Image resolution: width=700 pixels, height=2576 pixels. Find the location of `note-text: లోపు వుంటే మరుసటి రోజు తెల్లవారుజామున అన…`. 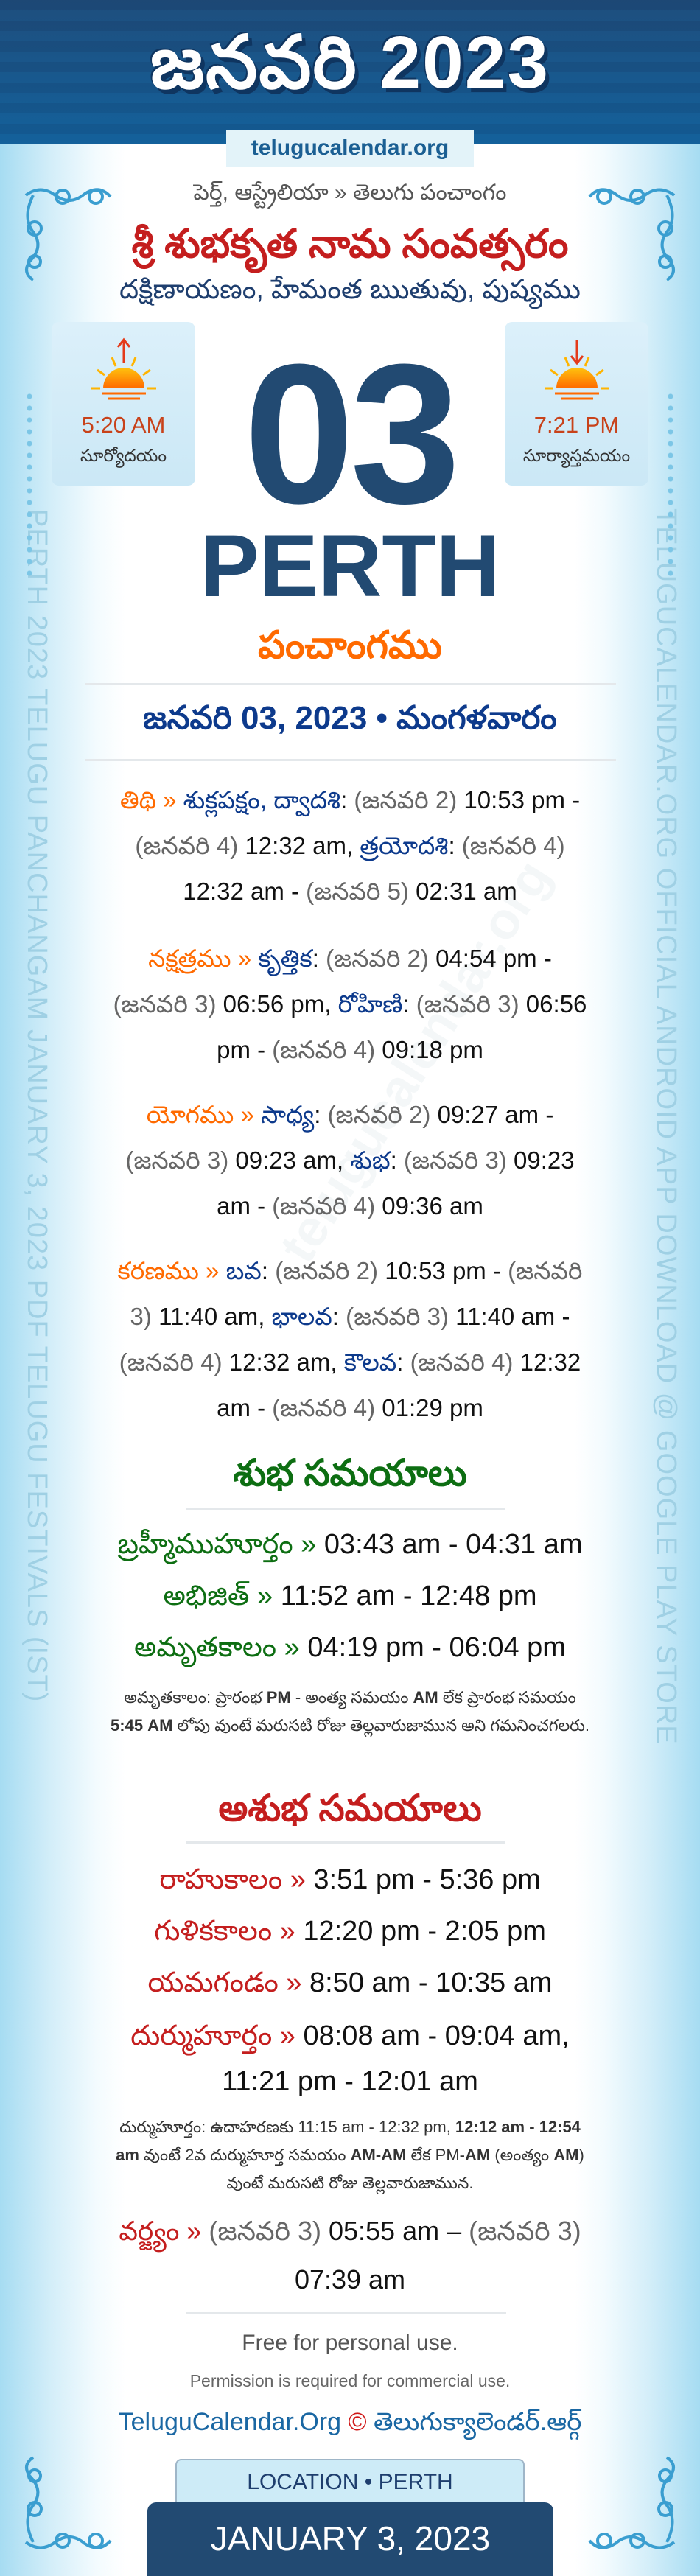

note-text: లోపు వుంటే మరుసటి రోజు తెల్లవారుజామున అన… is located at coordinates (380, 1725).